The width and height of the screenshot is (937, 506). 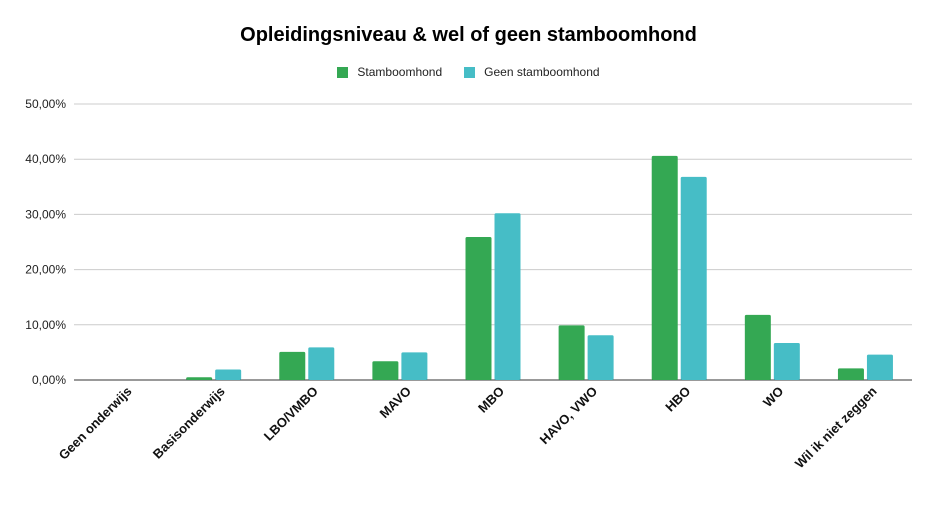 I want to click on y-tick-label: 20,00%, so click(x=45, y=270).